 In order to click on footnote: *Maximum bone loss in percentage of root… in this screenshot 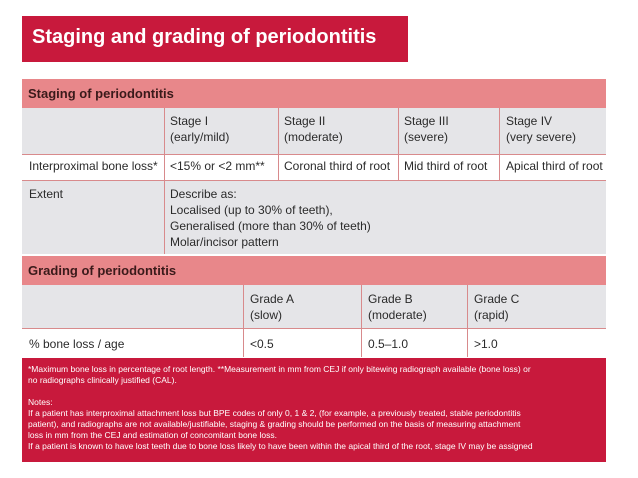, I will do `click(279, 369)`.